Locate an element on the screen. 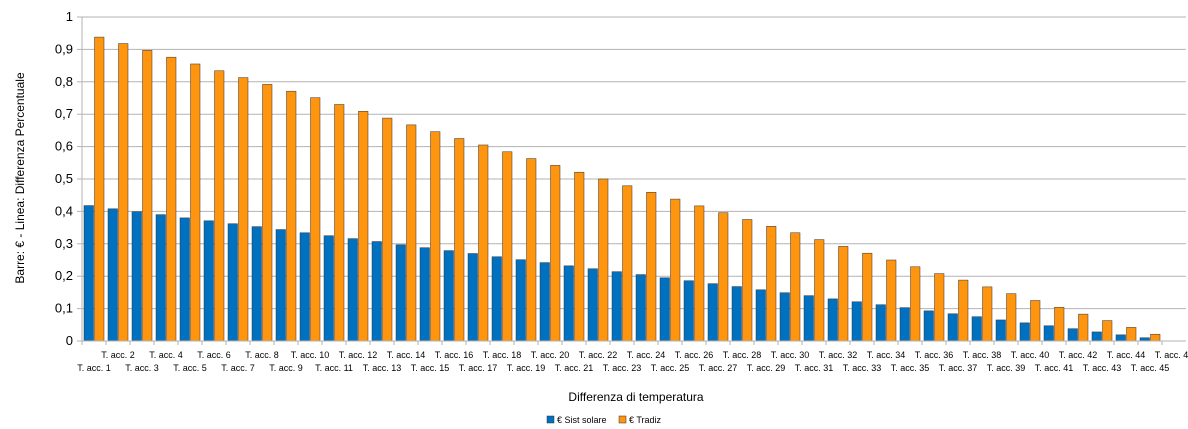 The image size is (1188, 429). x-category-label: T. acc. 24 is located at coordinates (646, 355).